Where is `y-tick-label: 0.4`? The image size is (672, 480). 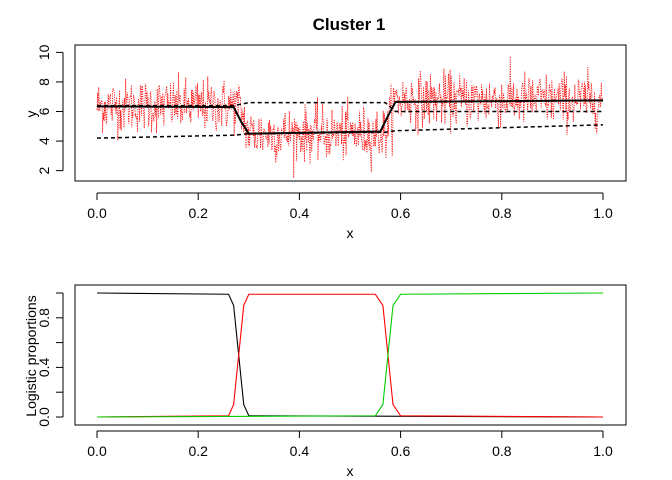 y-tick-label: 0.4 is located at coordinates (44, 367).